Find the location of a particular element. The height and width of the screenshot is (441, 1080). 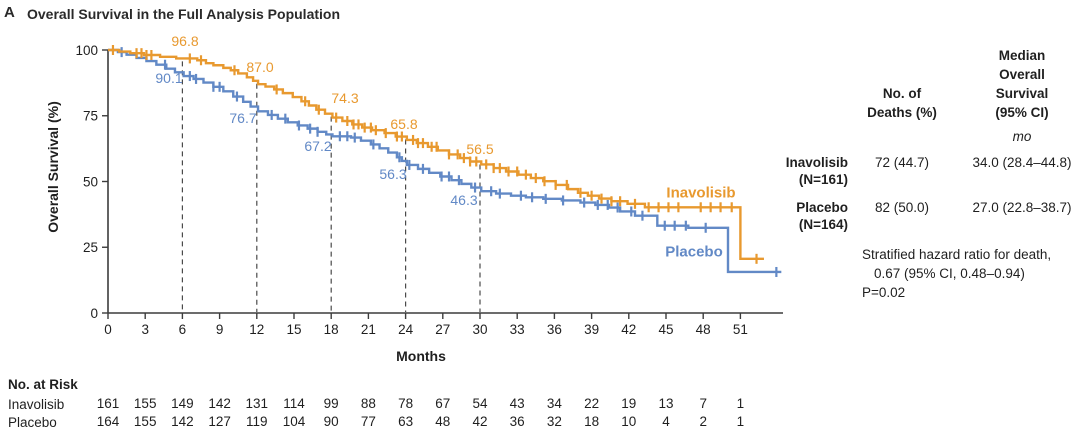

risk-value-placebo-45: 4 is located at coordinates (666, 421).